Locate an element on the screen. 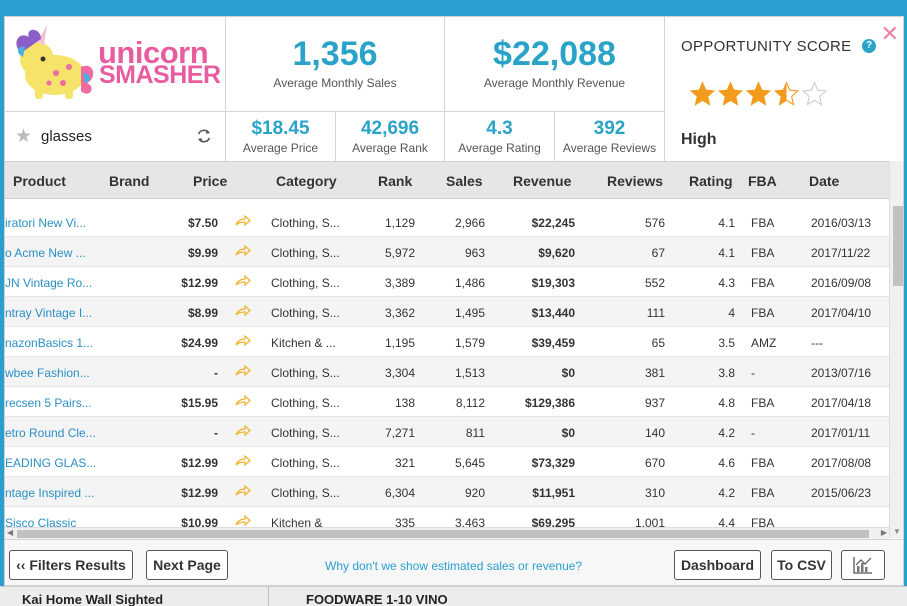 The height and width of the screenshot is (606, 907). column-header-product: Product is located at coordinates (39, 181).